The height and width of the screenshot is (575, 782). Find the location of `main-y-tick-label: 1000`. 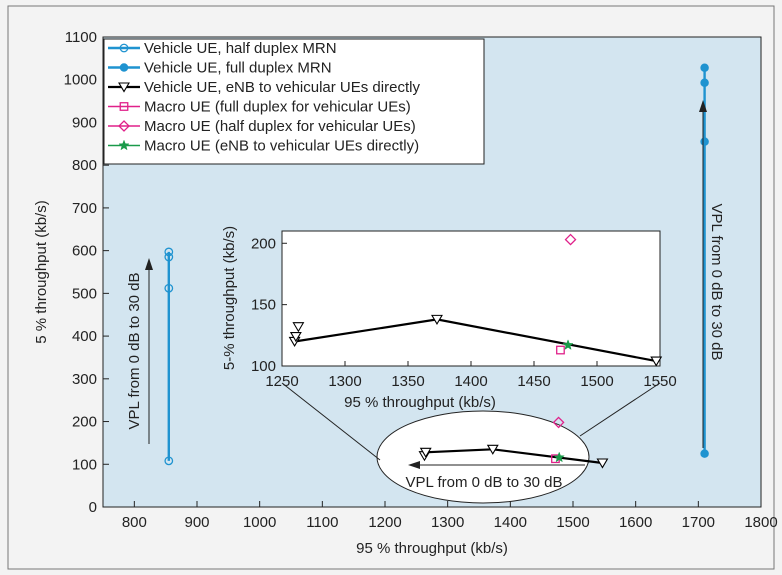

main-y-tick-label: 1000 is located at coordinates (80, 80).